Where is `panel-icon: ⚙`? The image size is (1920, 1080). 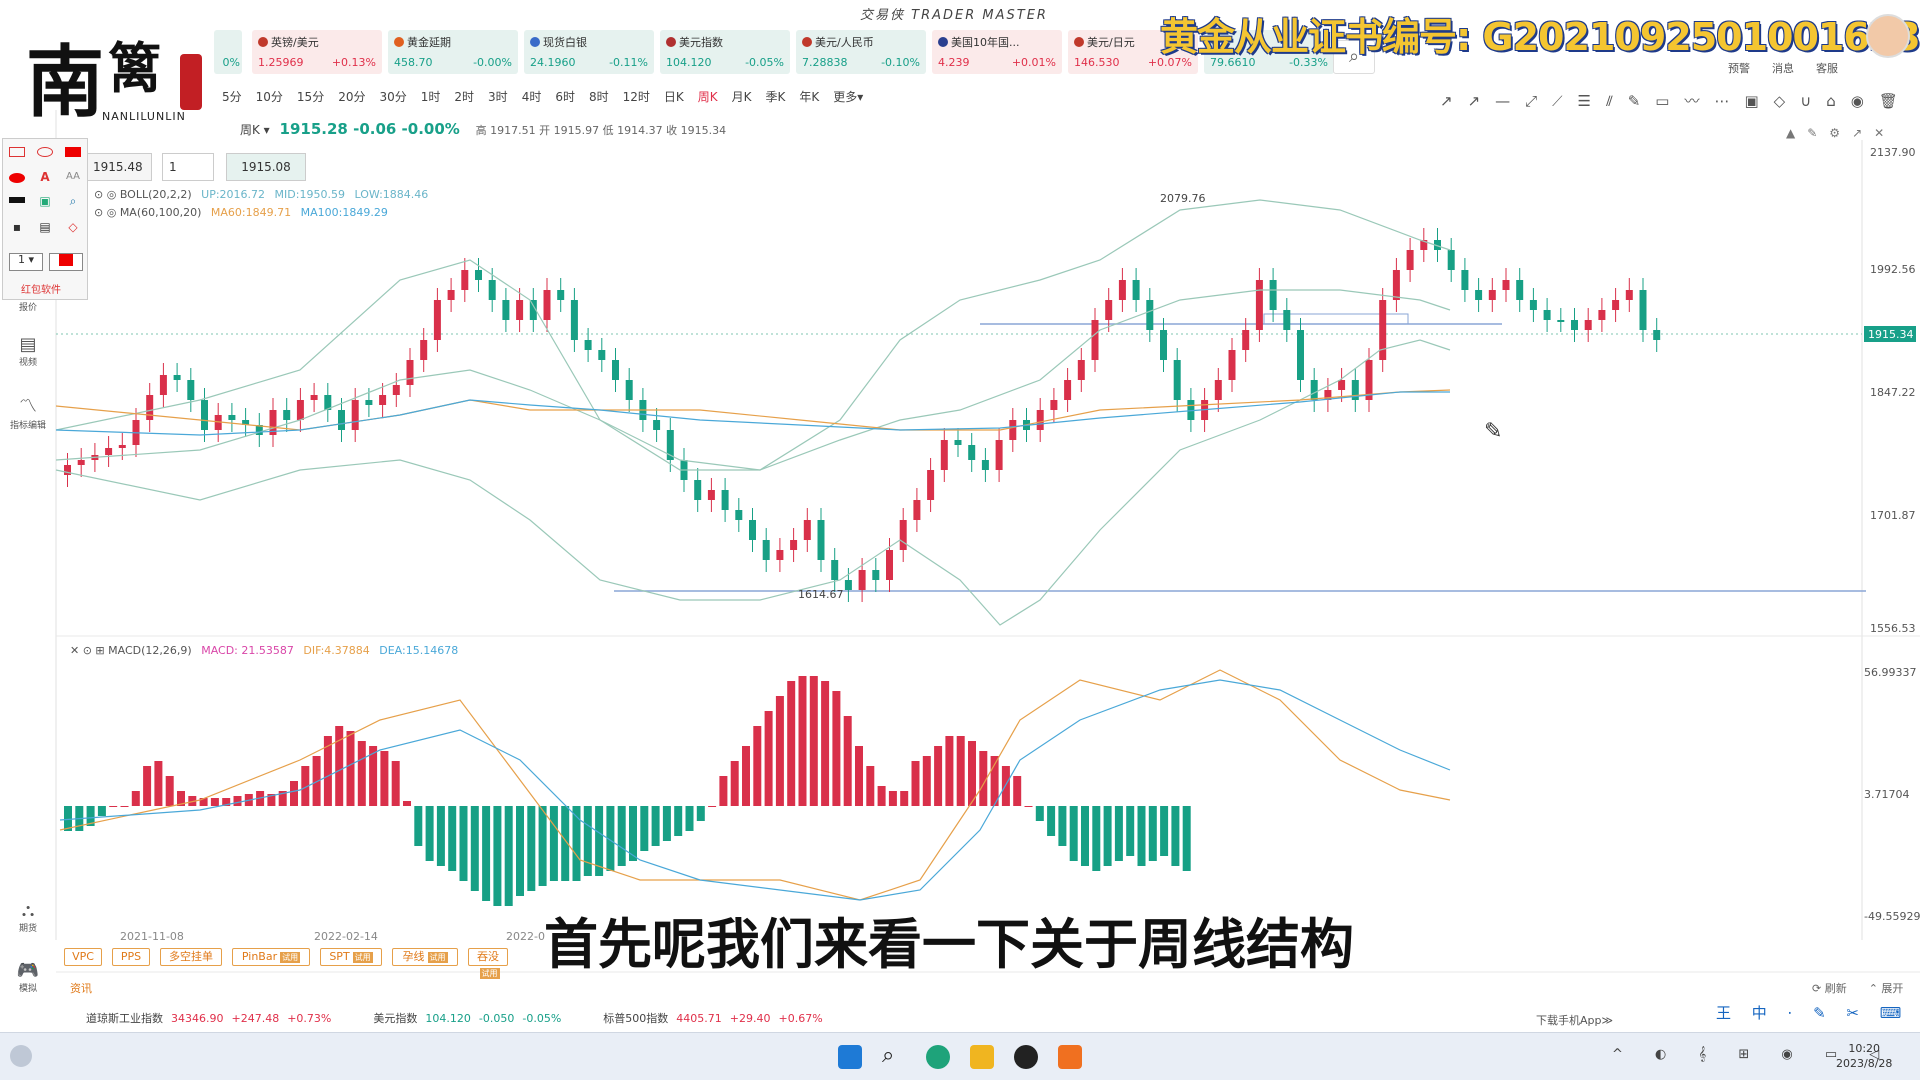 panel-icon: ⚙ is located at coordinates (1841, 133).